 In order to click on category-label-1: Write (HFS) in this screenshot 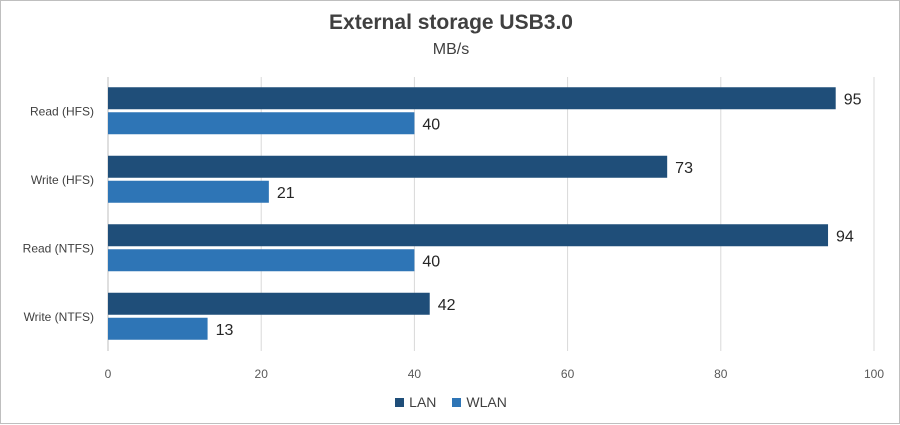, I will do `click(62, 180)`.